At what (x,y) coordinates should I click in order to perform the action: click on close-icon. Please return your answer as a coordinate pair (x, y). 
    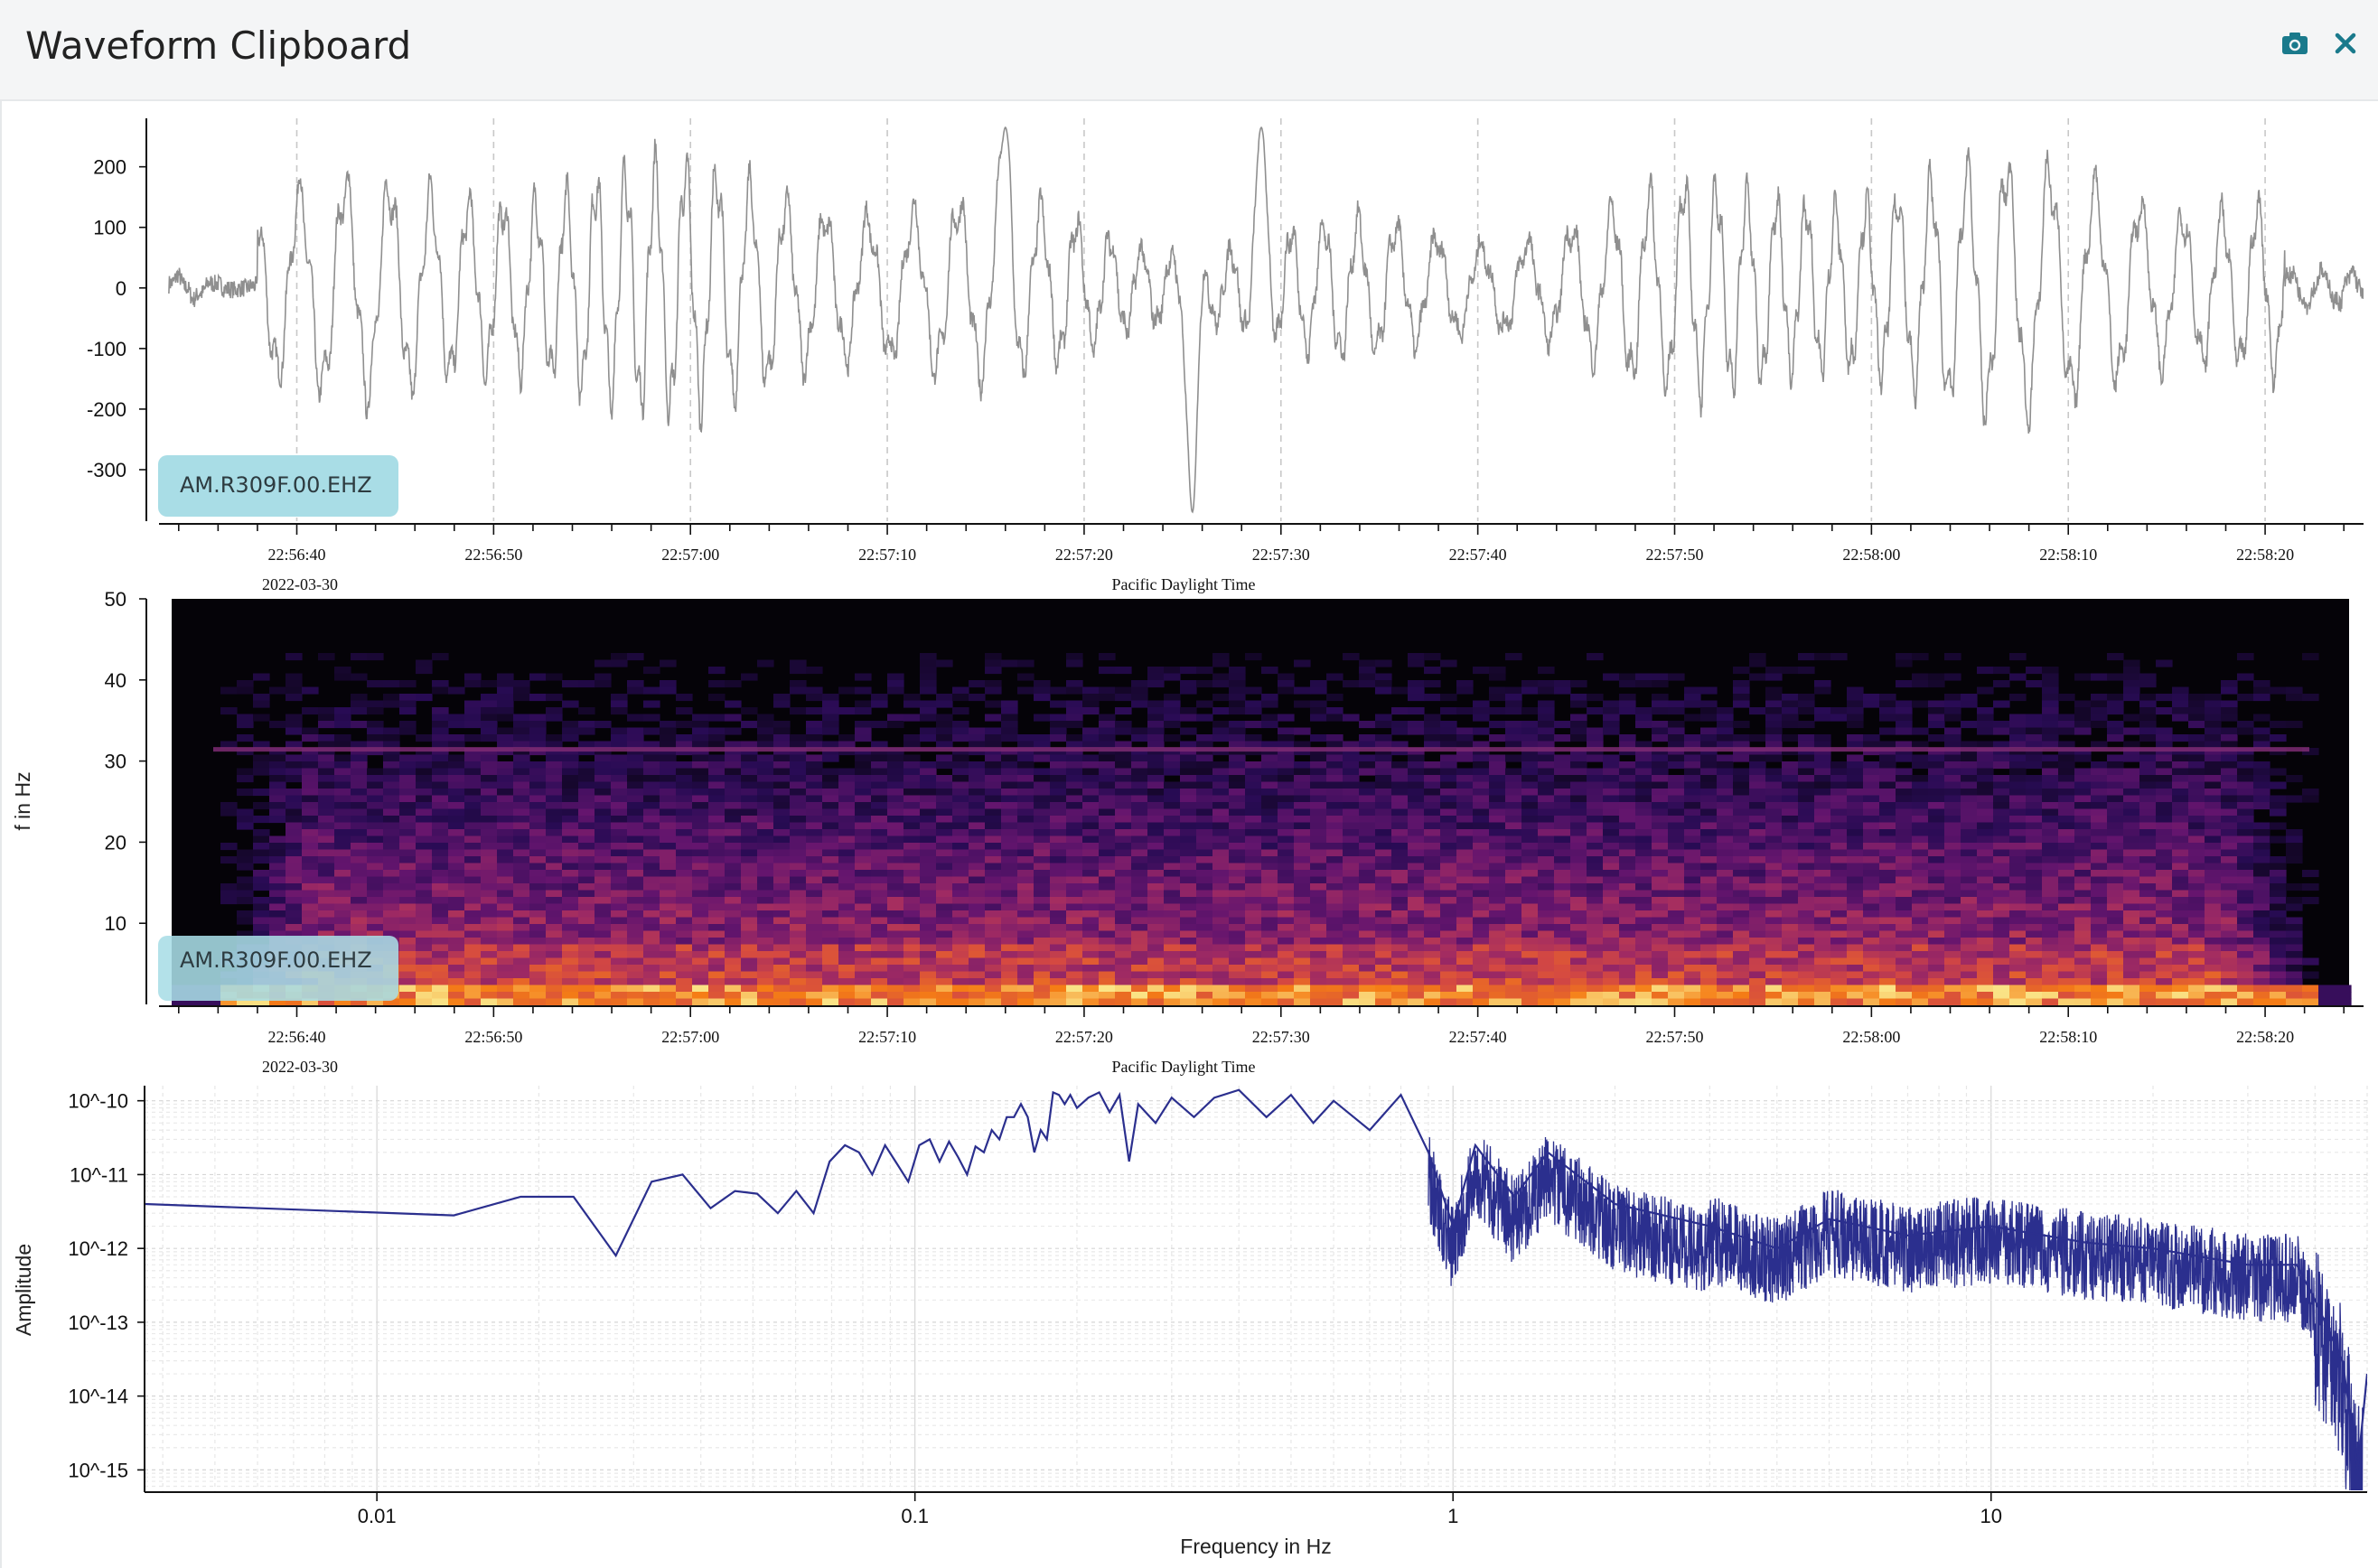
    Looking at the image, I should click on (2345, 43).